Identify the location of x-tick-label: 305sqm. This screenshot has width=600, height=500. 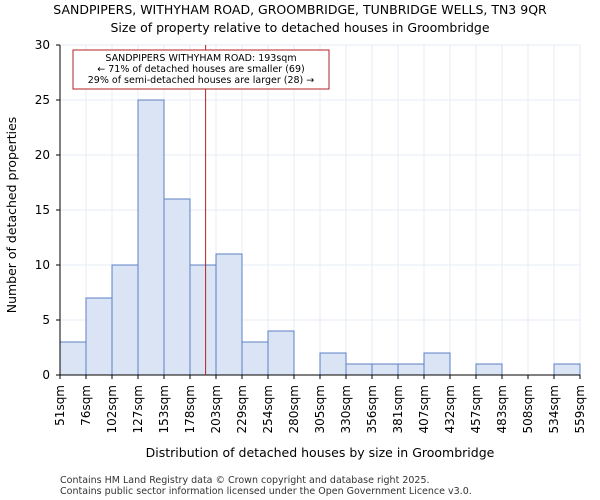
(320, 409).